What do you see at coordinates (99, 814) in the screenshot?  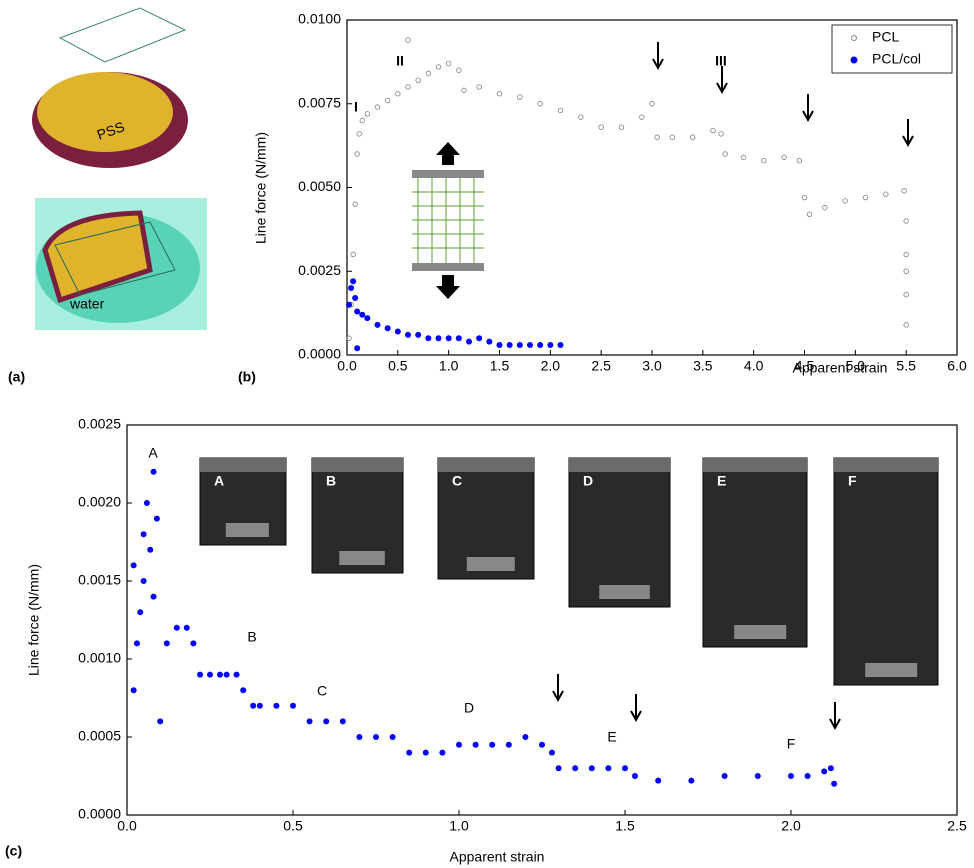 I see `y-tick-label: 0.0000` at bounding box center [99, 814].